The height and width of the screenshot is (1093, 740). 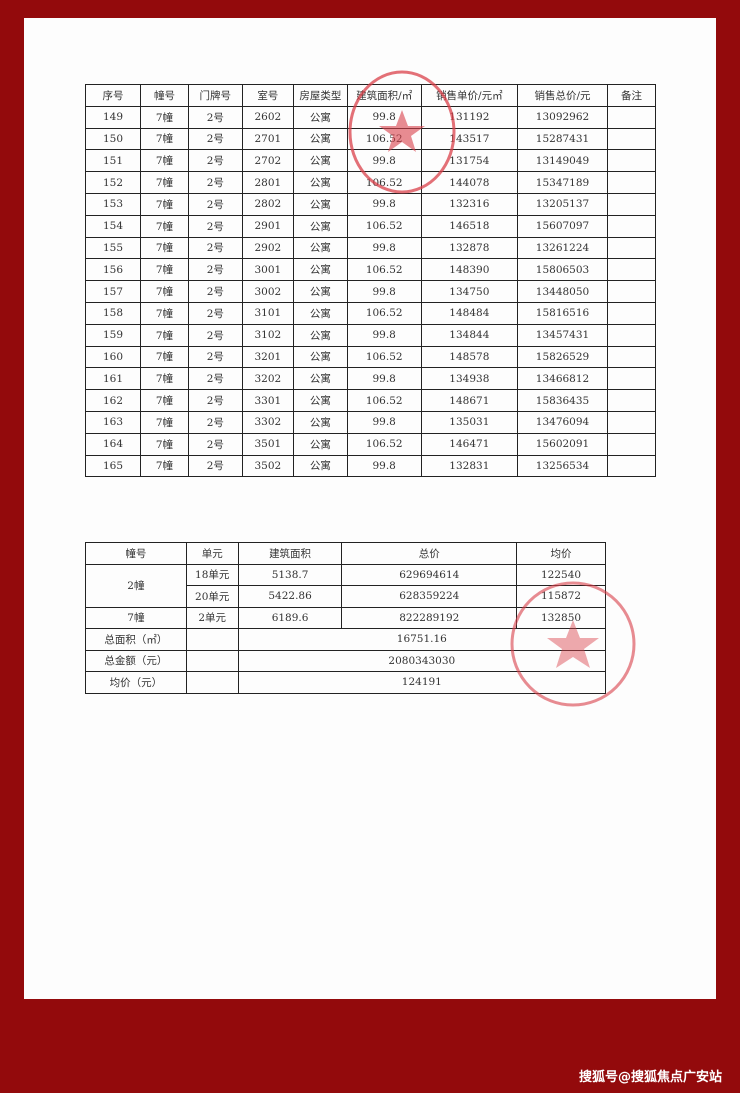 What do you see at coordinates (631, 95) in the screenshot?
I see `column-header: 备注` at bounding box center [631, 95].